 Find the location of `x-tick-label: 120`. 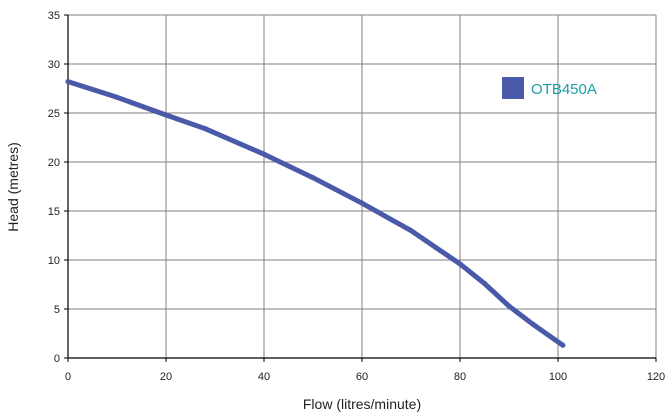

x-tick-label: 120 is located at coordinates (656, 377).